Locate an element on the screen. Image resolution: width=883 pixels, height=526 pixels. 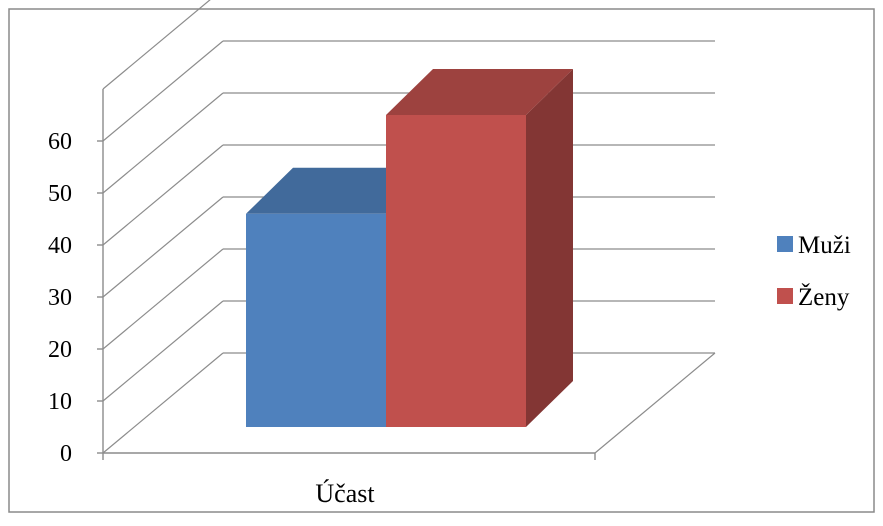
legend-label-zeny: Ženy is located at coordinates (824, 297).